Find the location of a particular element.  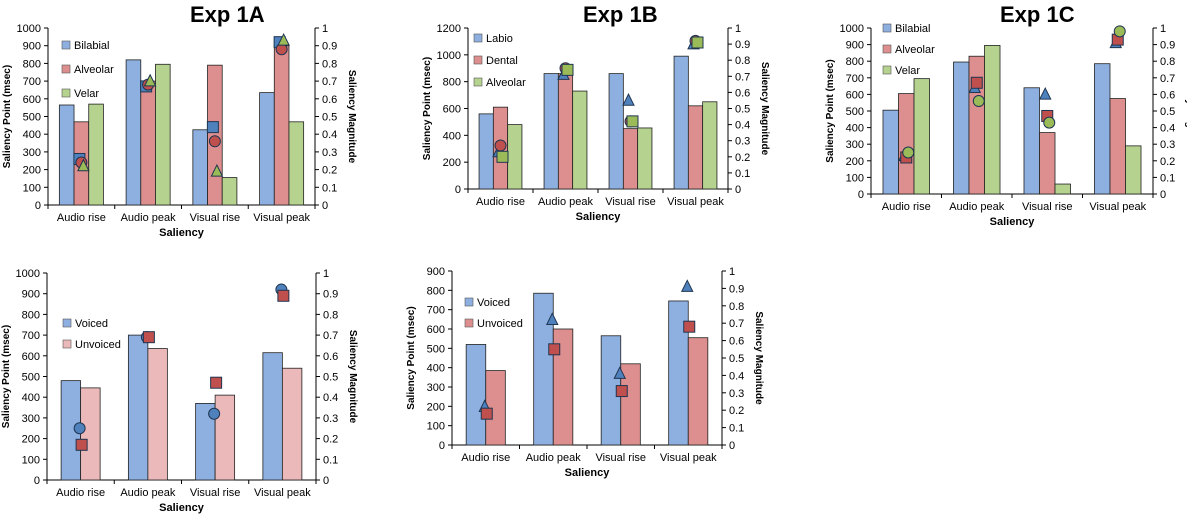

y2-tick-label: 0.5 is located at coordinates (329, 118).